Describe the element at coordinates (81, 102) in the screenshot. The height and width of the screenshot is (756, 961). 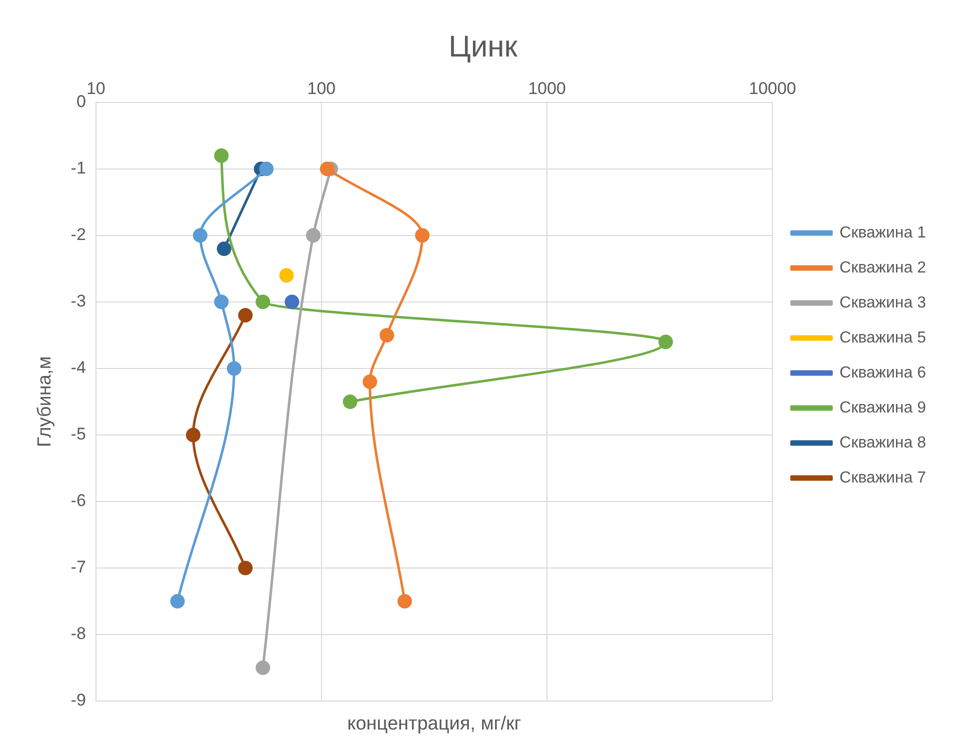
I see `y-tick-label: 0` at that location.